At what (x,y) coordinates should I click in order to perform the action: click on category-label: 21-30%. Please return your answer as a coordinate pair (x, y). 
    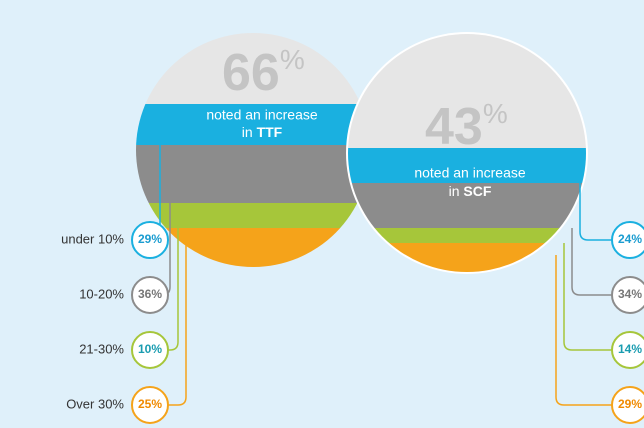
    Looking at the image, I should click on (101, 348).